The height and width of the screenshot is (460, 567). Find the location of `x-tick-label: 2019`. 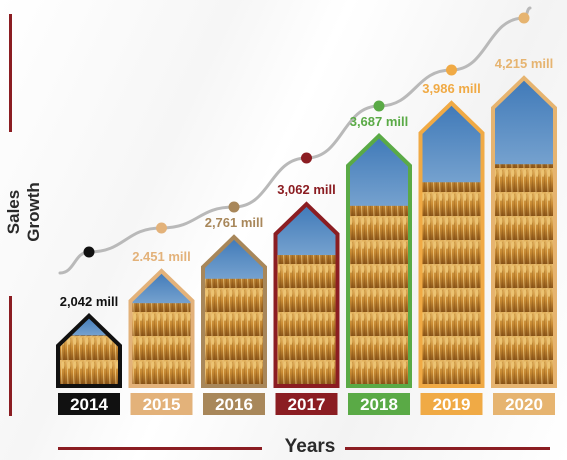

x-tick-label: 2019 is located at coordinates (452, 404).